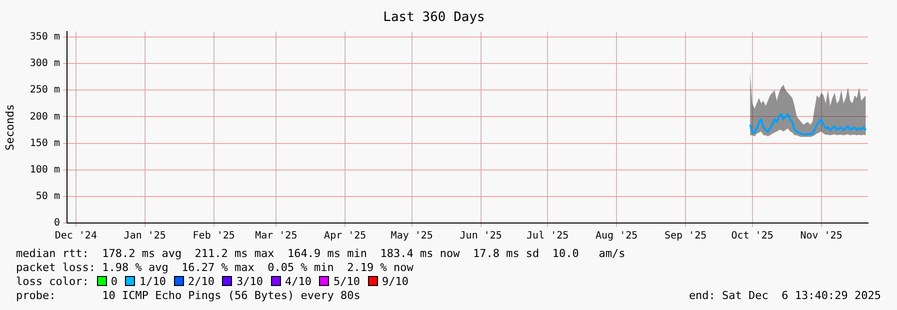  I want to click on text: median rtt: 178.2 ms avg 211.2 ms max 164.9 ms min 183.4 ms now 17.8 ms sd 10.0 am/s, so click(321, 253).